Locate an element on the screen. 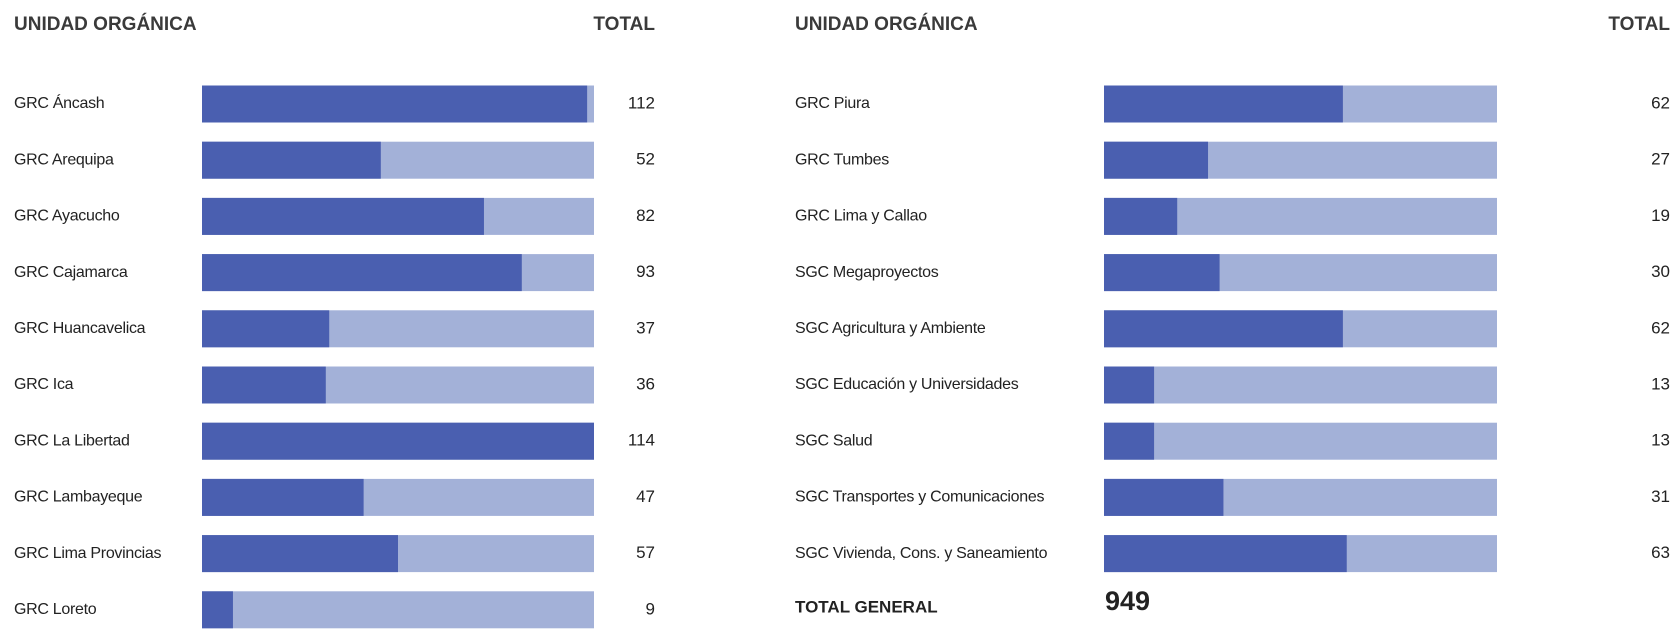 The image size is (1677, 632). value-label: 37 is located at coordinates (645, 327).